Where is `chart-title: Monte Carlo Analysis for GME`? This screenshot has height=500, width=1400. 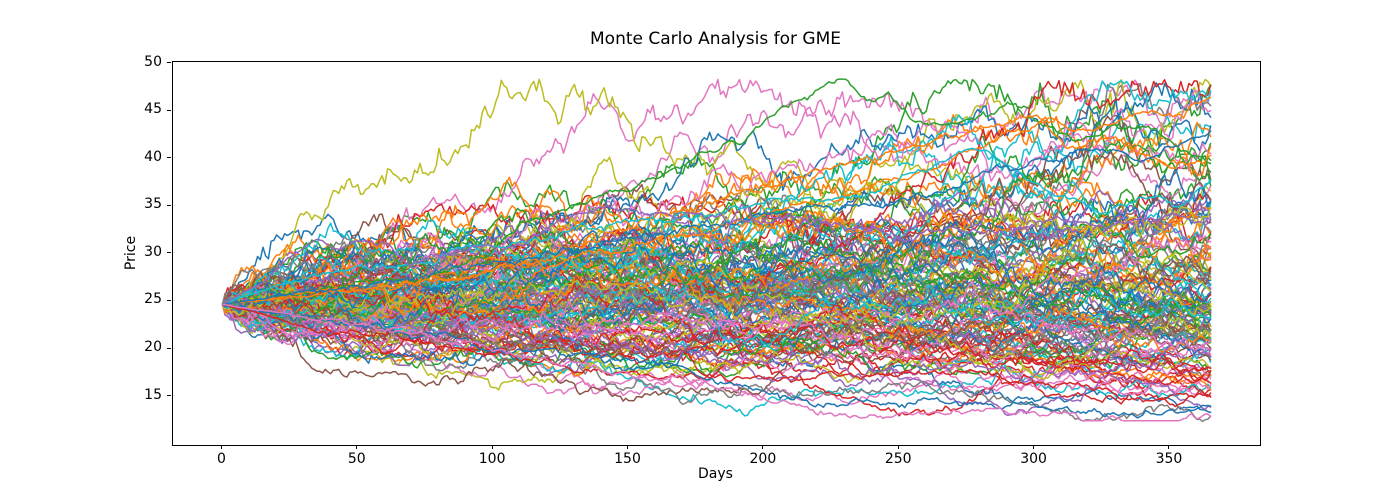
chart-title: Monte Carlo Analysis for GME is located at coordinates (715, 39).